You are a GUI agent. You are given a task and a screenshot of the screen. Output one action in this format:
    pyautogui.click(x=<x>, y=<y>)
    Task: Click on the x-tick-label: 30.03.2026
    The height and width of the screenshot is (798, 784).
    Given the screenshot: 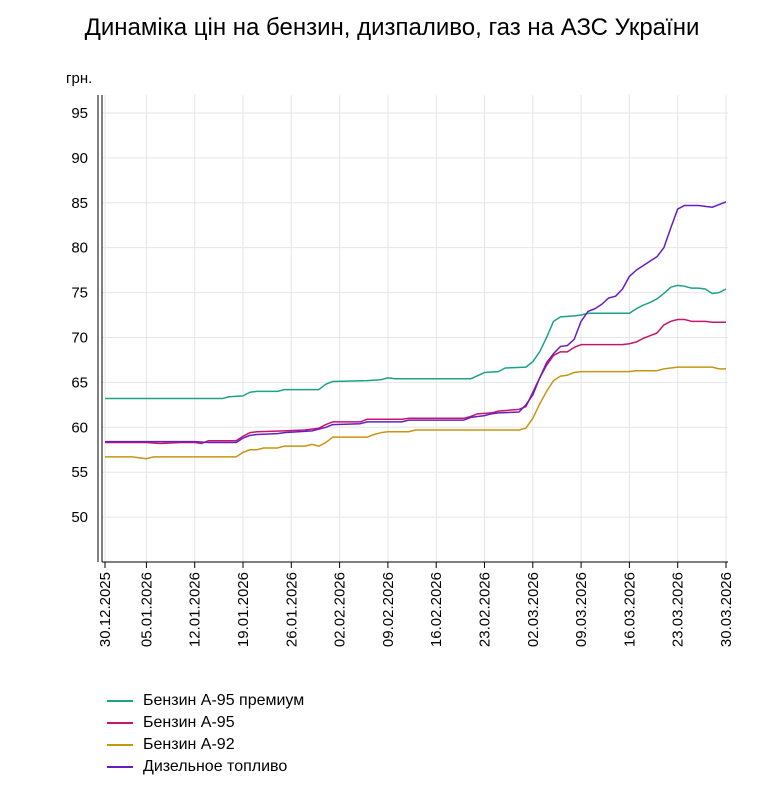 What is the action you would take?
    pyautogui.click(x=726, y=609)
    